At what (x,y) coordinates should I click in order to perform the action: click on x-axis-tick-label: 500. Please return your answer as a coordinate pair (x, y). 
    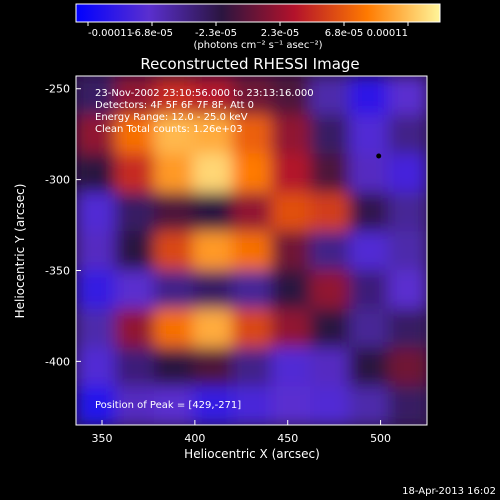
    Looking at the image, I should click on (380, 438).